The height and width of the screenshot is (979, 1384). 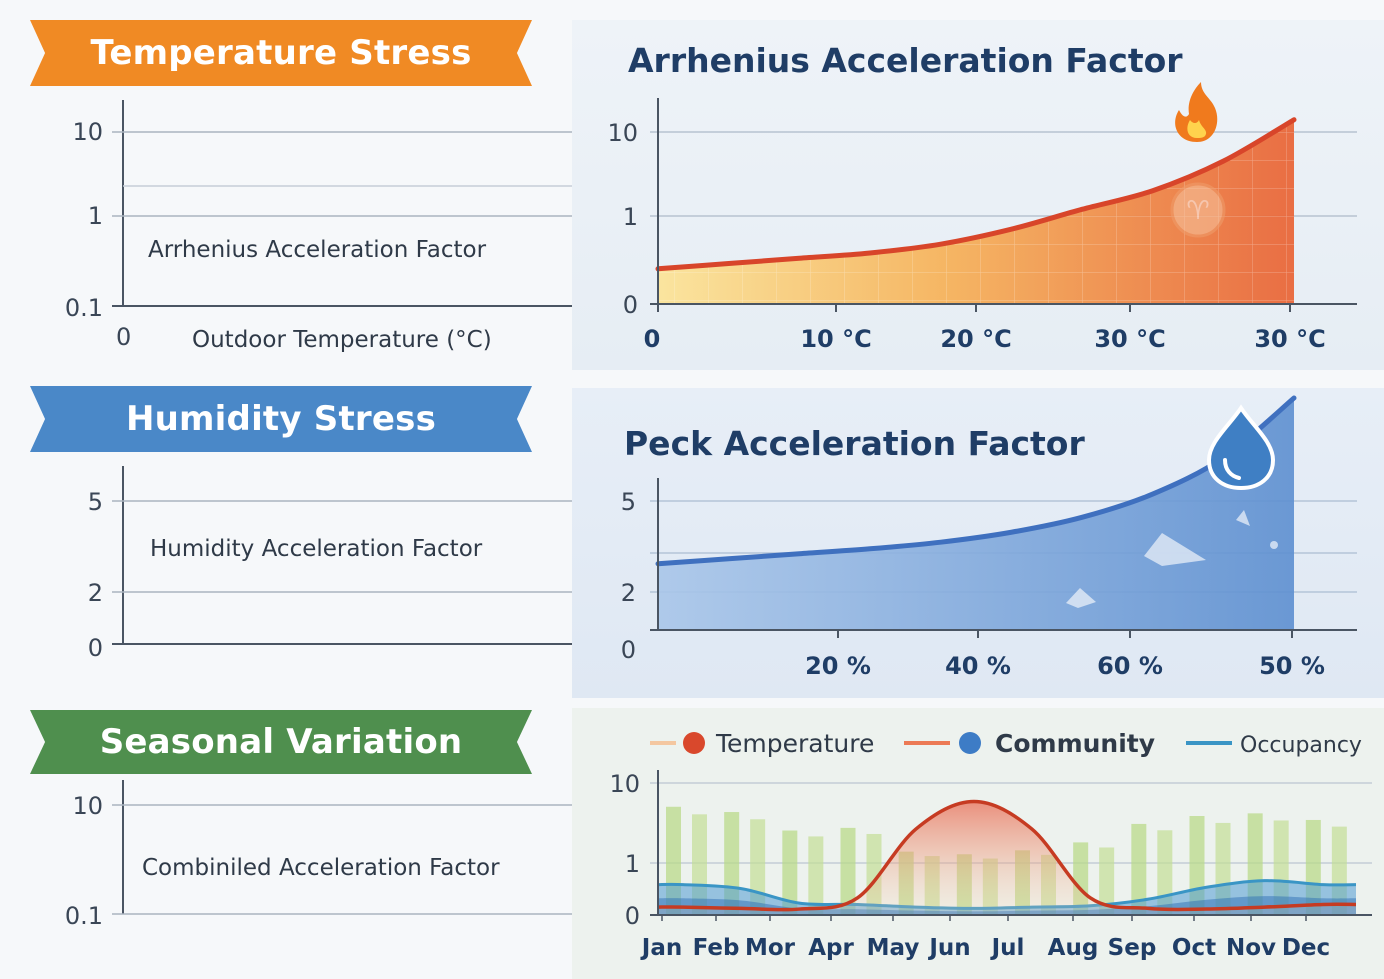 I want to click on legend: Temperature Community Occupancy, so click(x=1006, y=743).